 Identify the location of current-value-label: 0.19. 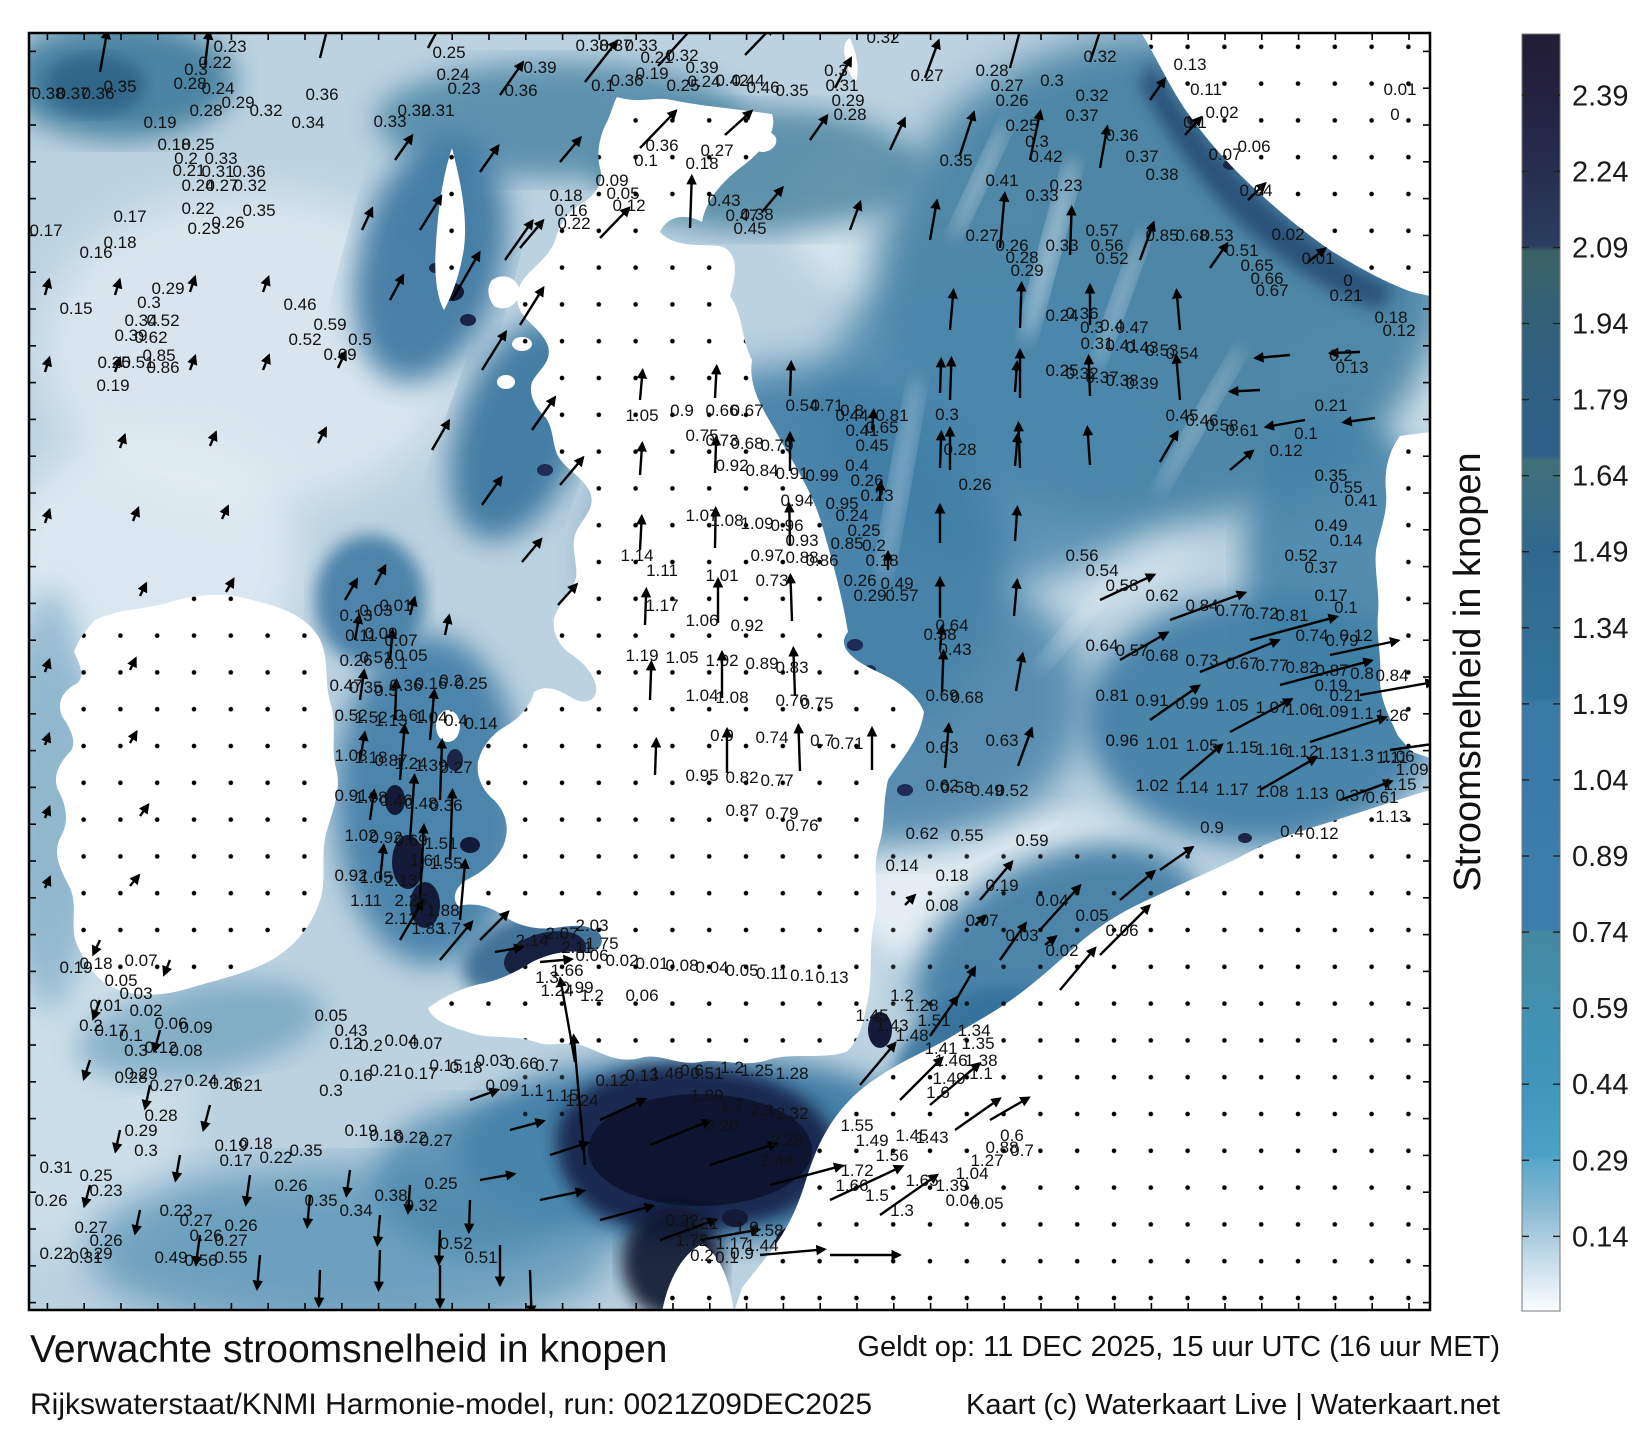
(159, 122).